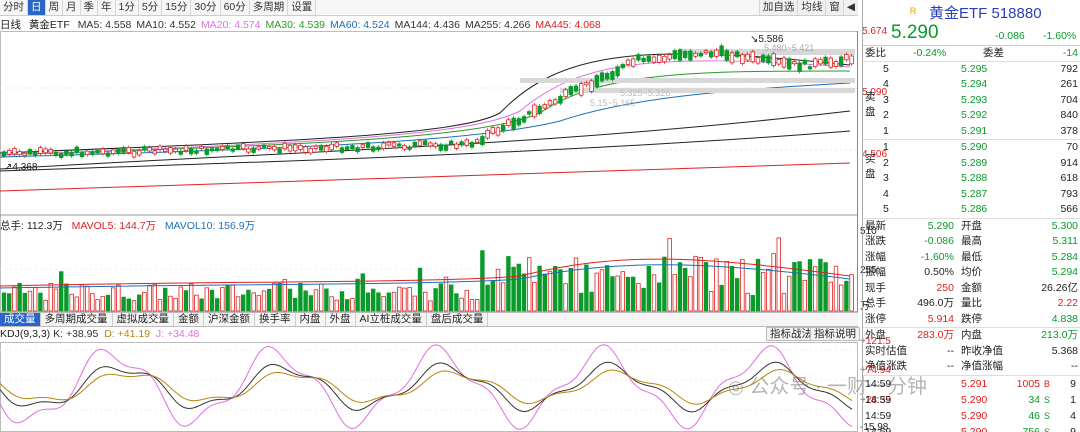 Image resolution: width=1080 pixels, height=432 pixels. I want to click on indicator-tab-3: 金额, so click(189, 319).